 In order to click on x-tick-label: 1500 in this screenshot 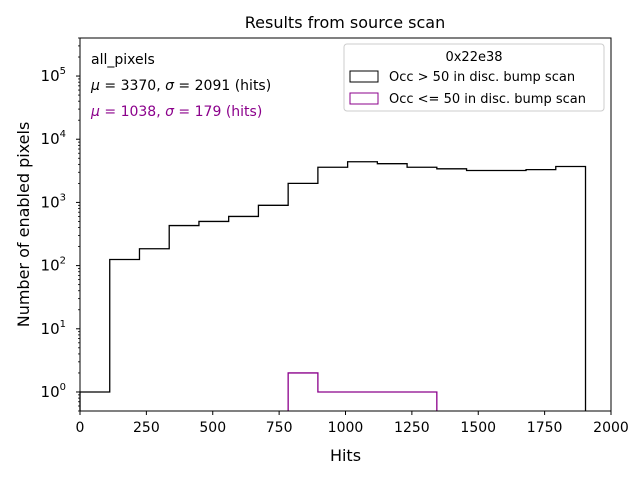, I will do `click(478, 428)`.